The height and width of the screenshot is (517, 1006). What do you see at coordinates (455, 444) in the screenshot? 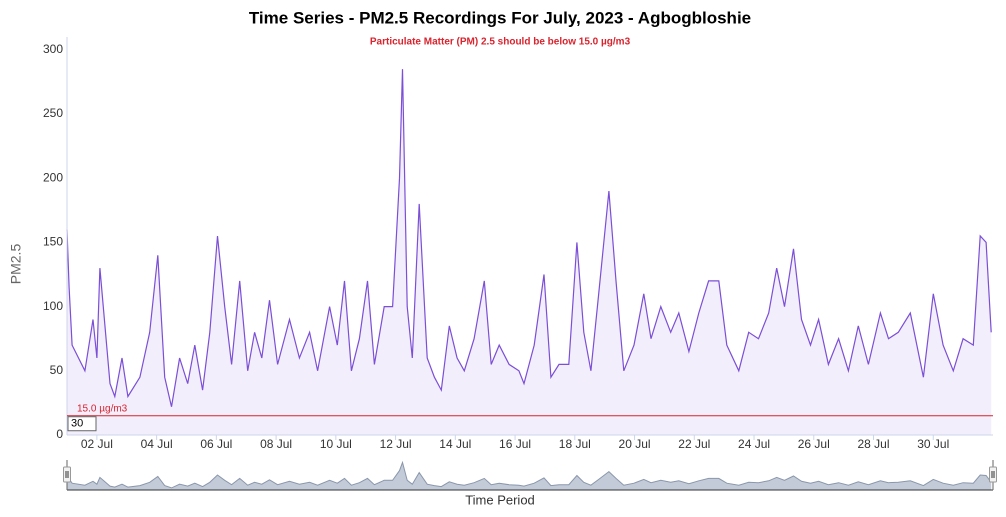
I see `x-tick-label: 14 Jul` at bounding box center [455, 444].